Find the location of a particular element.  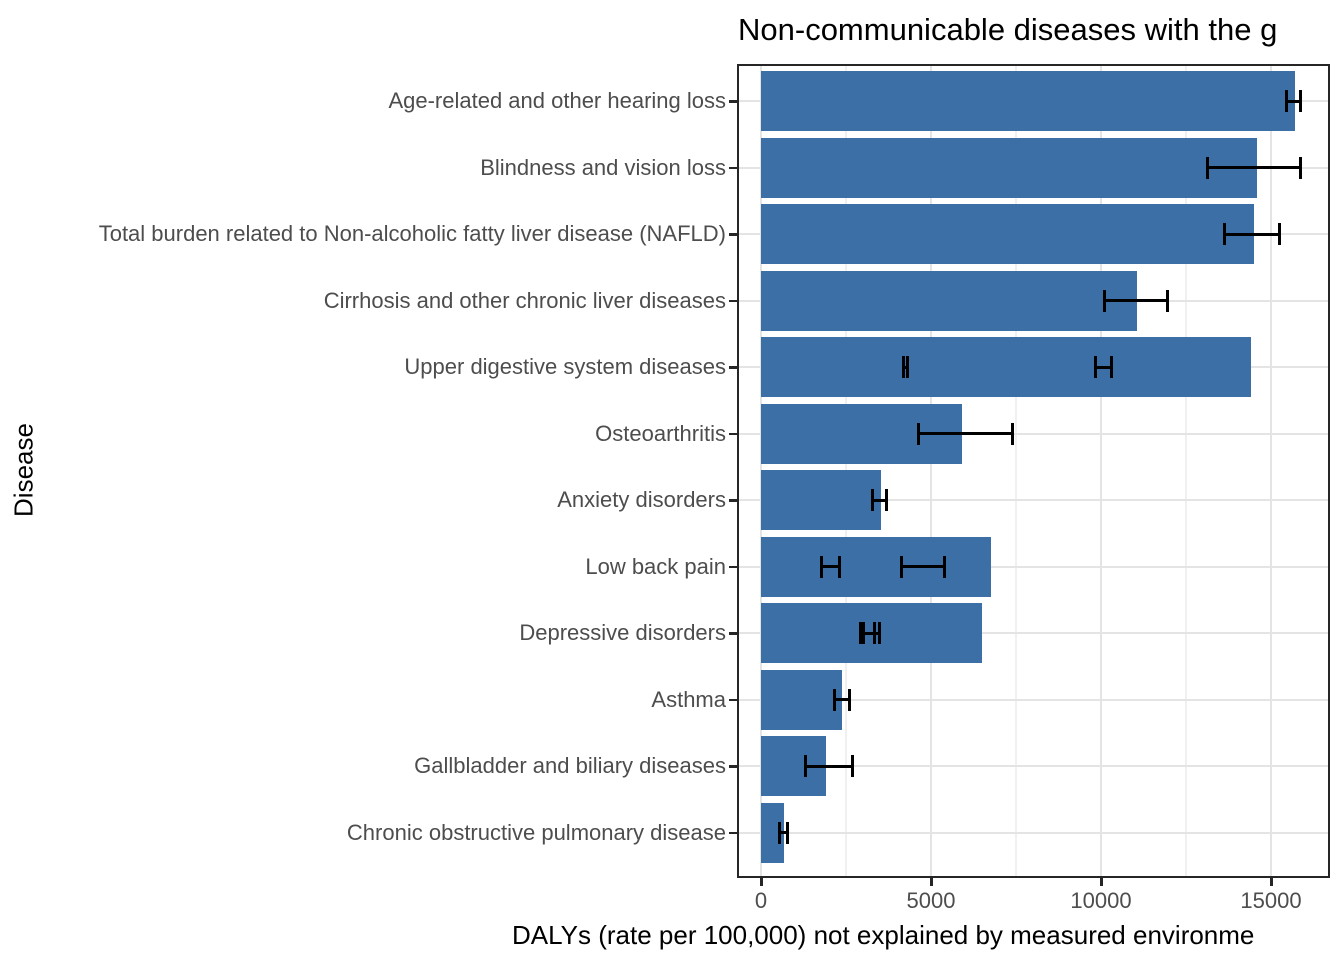

y-tick-label: Low back pain is located at coordinates (655, 566).